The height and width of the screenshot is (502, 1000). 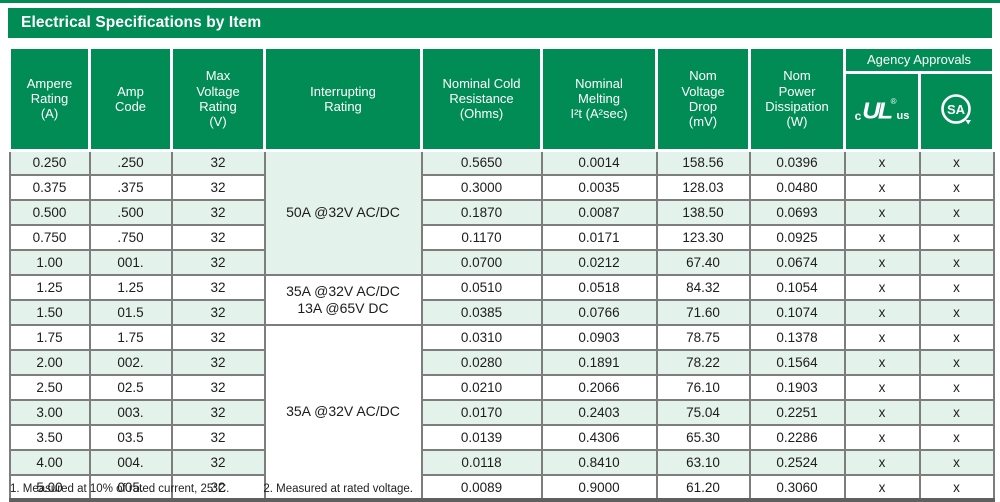 What do you see at coordinates (130, 163) in the screenshot?
I see `amp-code-cell: .250` at bounding box center [130, 163].